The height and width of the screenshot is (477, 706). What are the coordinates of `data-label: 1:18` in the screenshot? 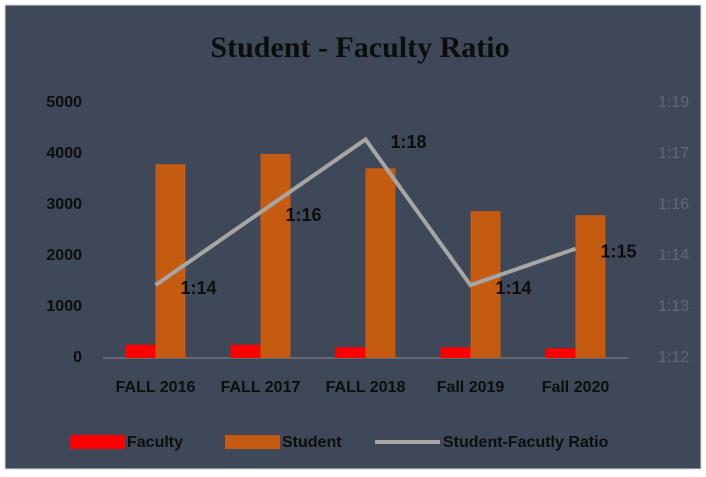 It's located at (409, 142).